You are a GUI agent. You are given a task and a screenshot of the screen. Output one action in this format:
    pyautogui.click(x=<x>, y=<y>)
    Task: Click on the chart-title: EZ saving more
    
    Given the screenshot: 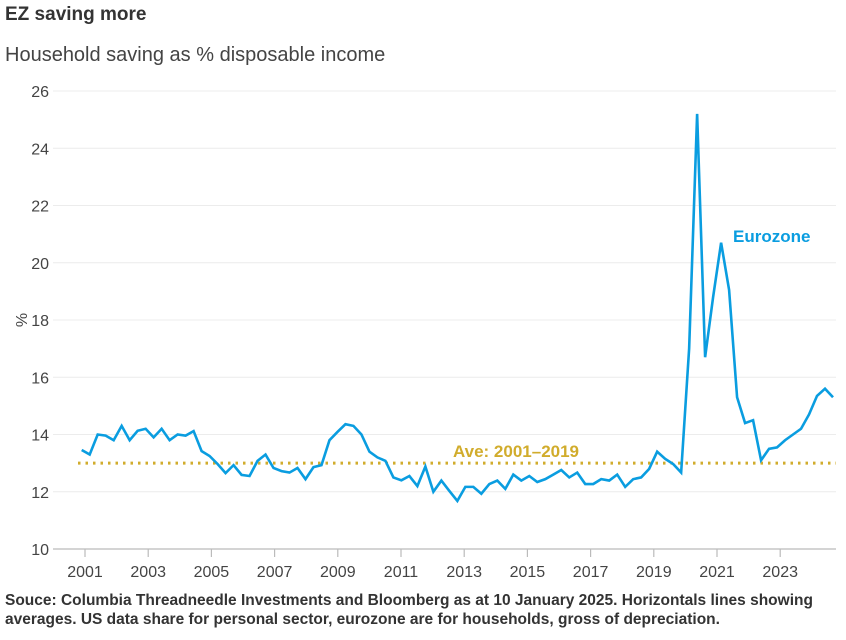 What is the action you would take?
    pyautogui.click(x=76, y=14)
    